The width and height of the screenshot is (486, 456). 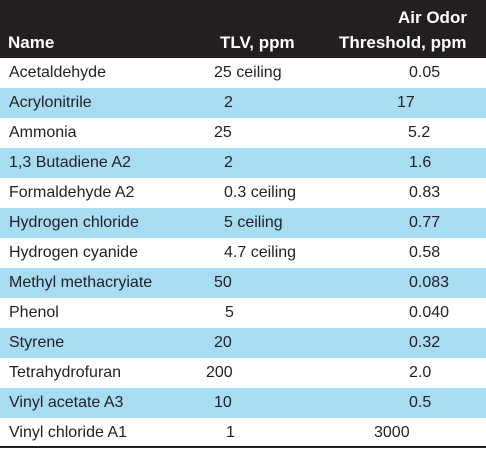 What do you see at coordinates (34, 312) in the screenshot?
I see `cell-name: Phenol` at bounding box center [34, 312].